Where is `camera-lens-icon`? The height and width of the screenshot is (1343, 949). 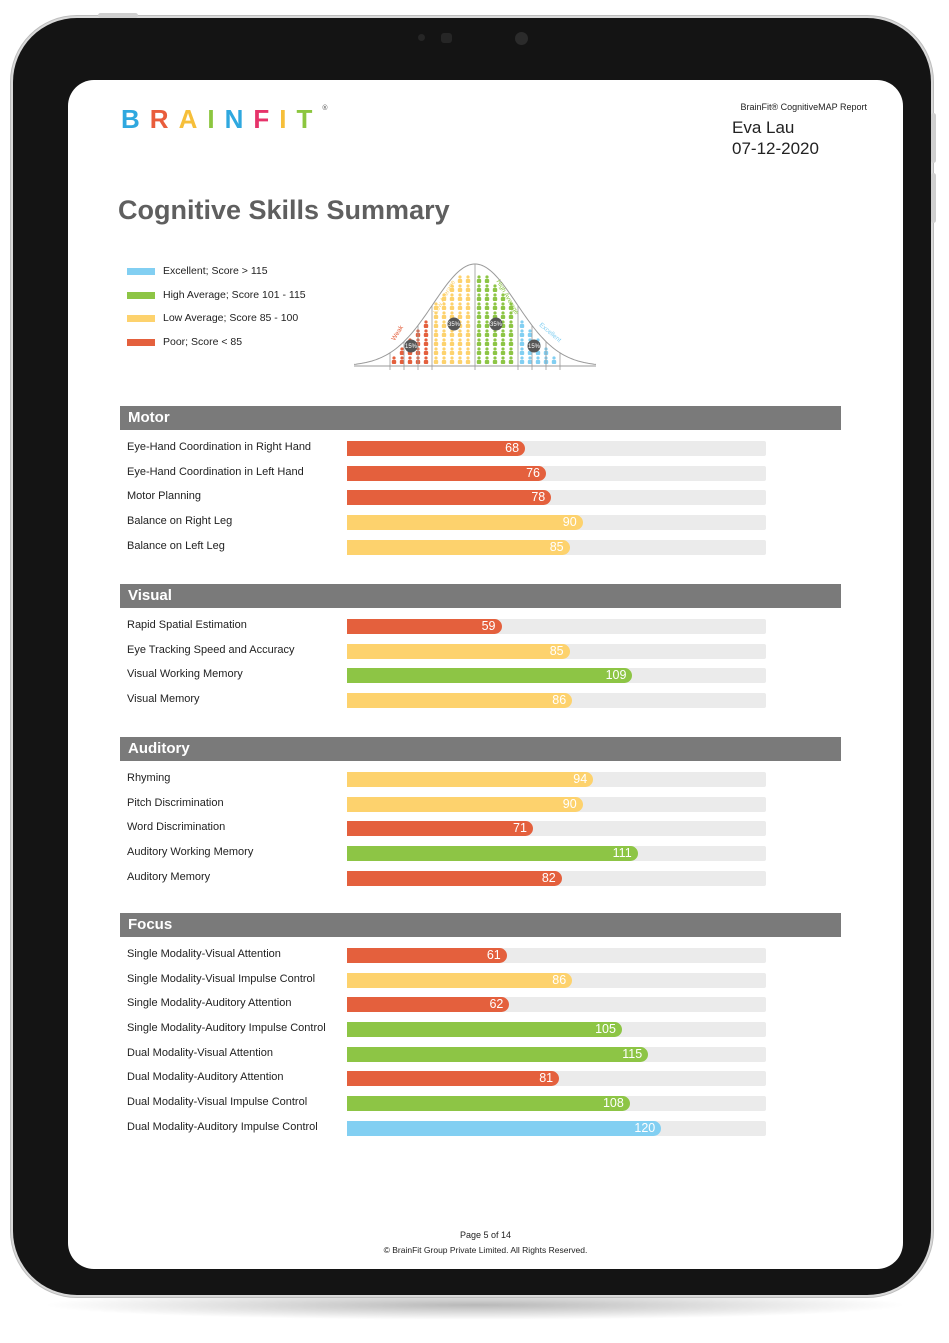 camera-lens-icon is located at coordinates (521, 38).